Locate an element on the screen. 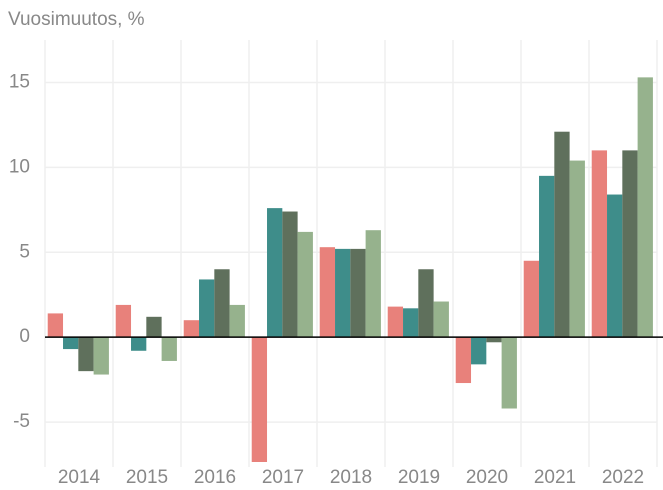 The width and height of the screenshot is (663, 490). y-tick-label: 15 is located at coordinates (19, 81).